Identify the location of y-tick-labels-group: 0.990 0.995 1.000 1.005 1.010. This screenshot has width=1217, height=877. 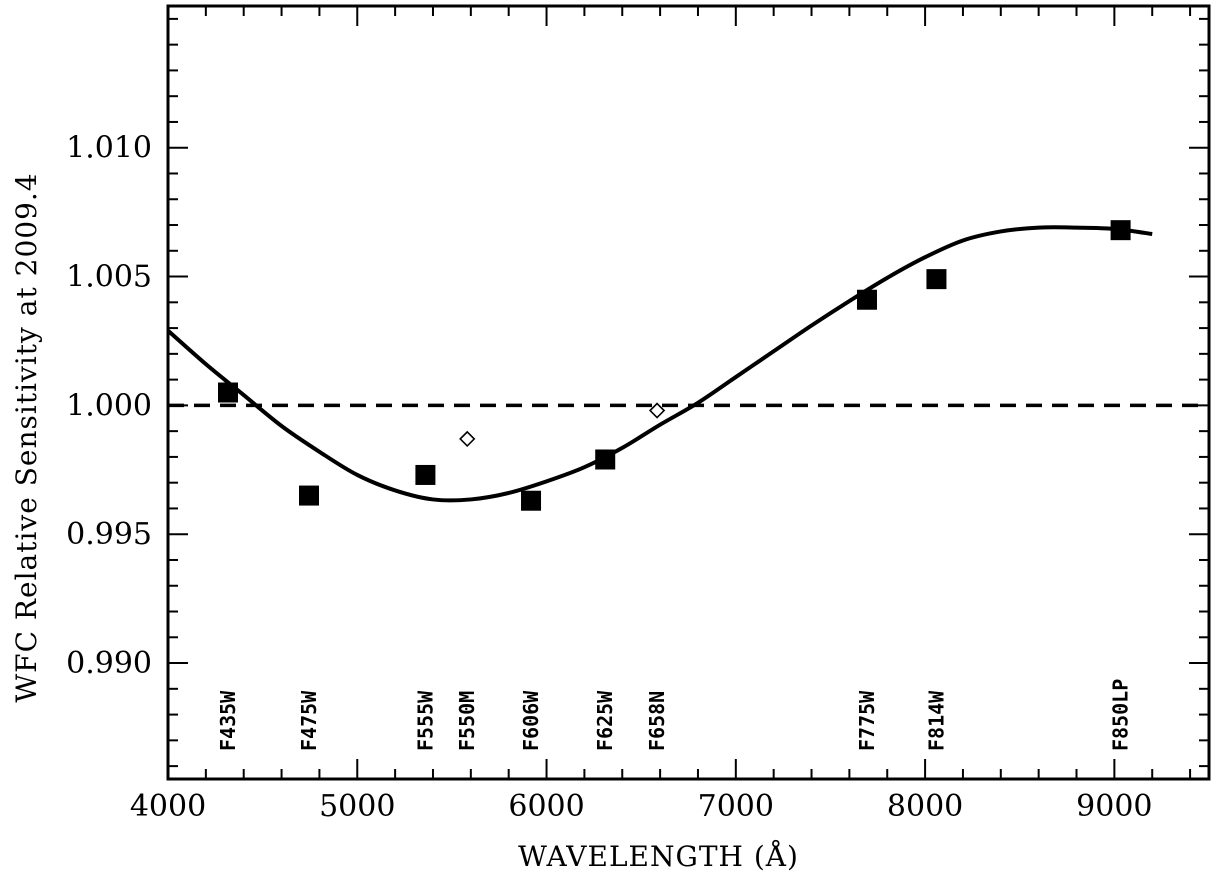
(109, 406).